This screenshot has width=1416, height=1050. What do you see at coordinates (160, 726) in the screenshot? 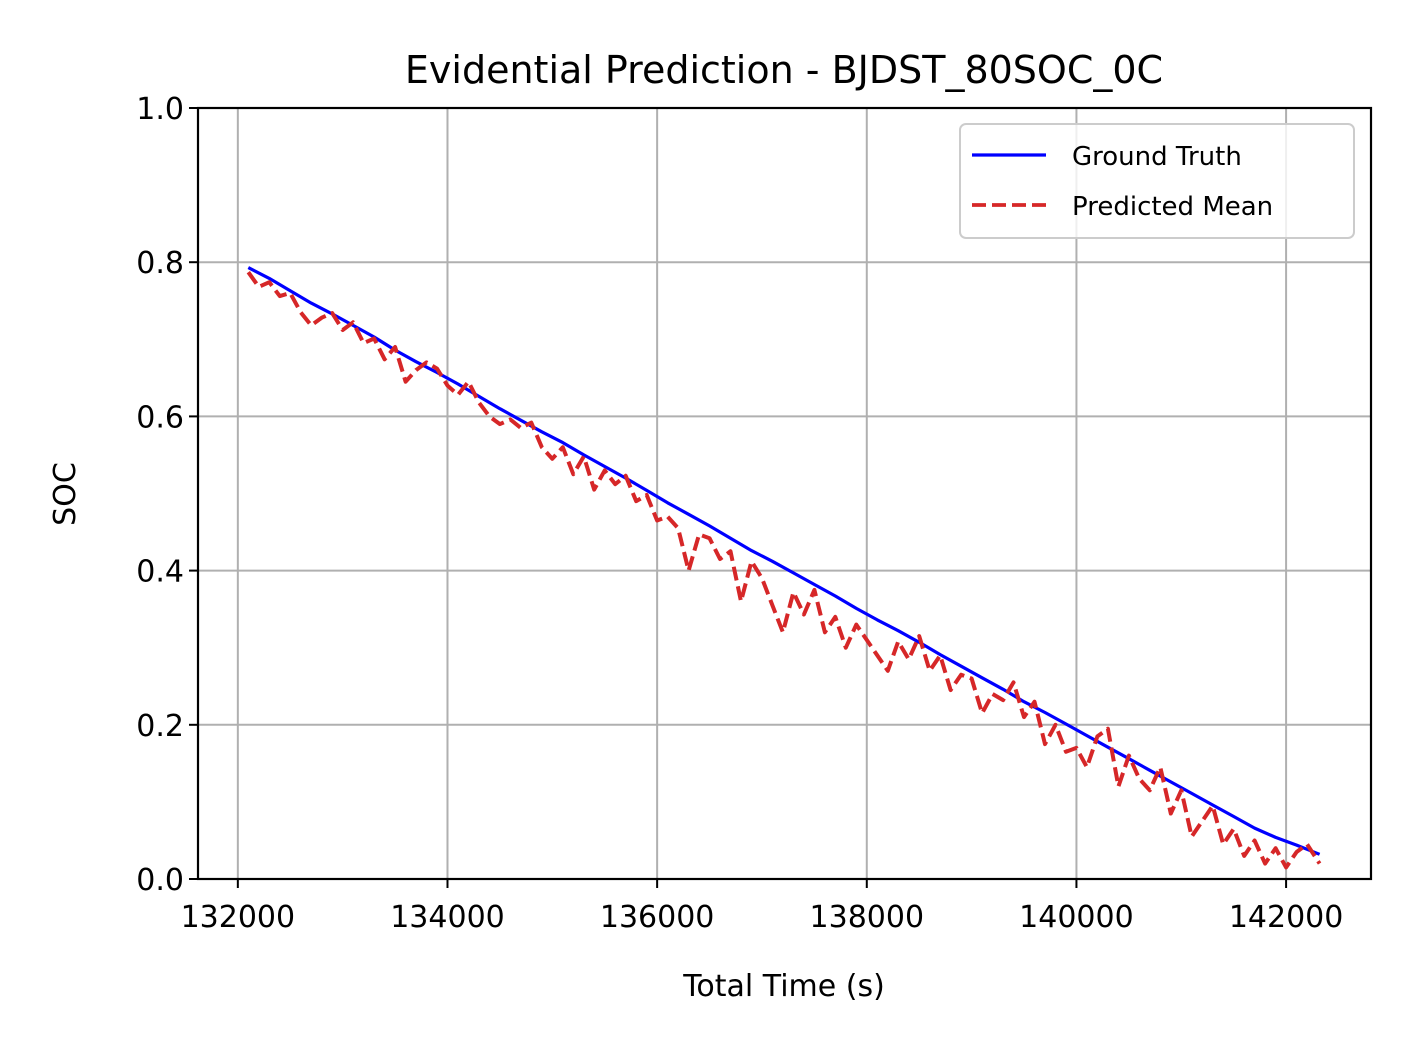
I see `y-tick-label: 0.2` at bounding box center [160, 726].